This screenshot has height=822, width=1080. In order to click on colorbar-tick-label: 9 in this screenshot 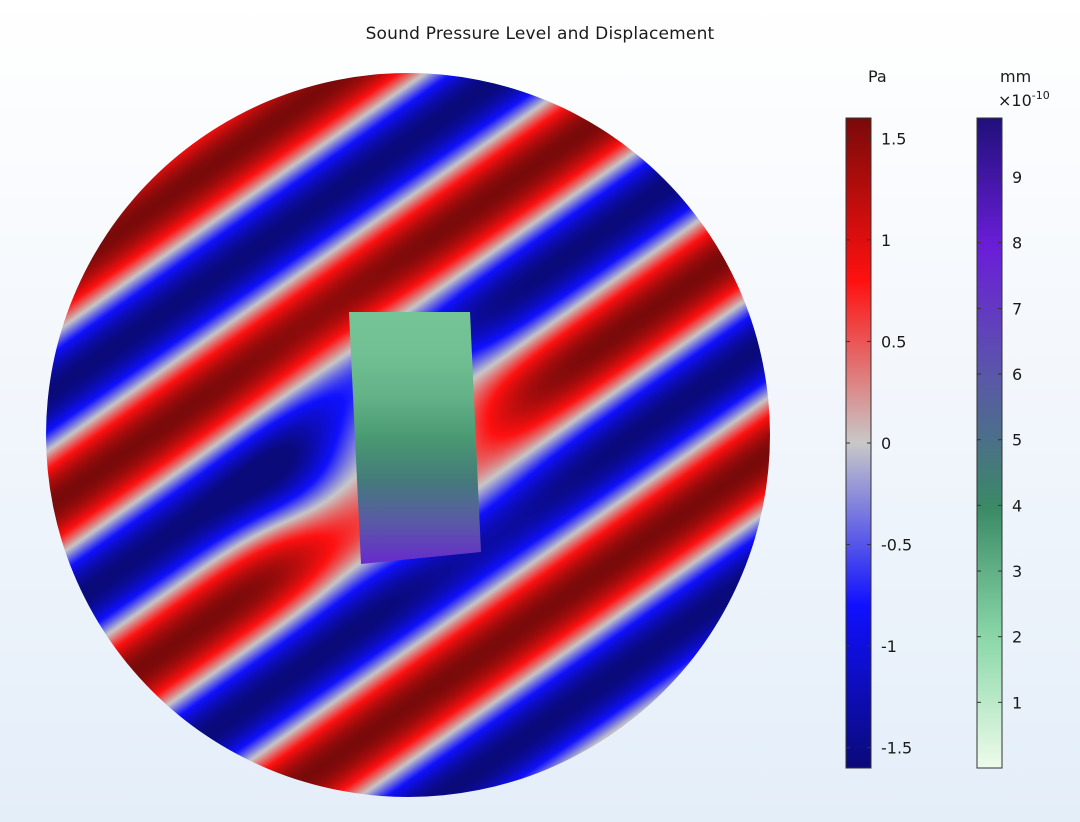, I will do `click(1017, 177)`.